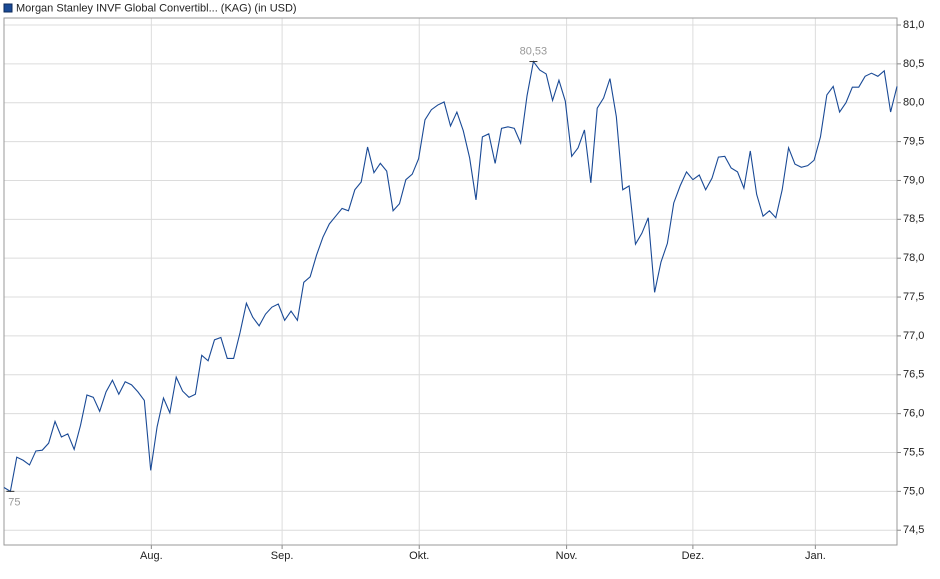  I want to click on y-tick-label: 81,0, so click(913, 25).